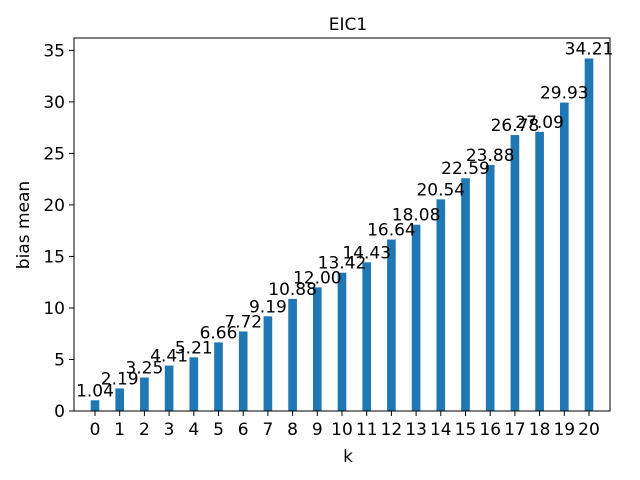 Image resolution: width=640 pixels, height=480 pixels. What do you see at coordinates (440, 190) in the screenshot?
I see `data-label-14: 20.54` at bounding box center [440, 190].